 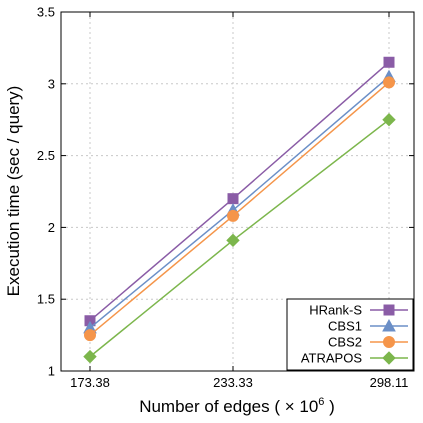 I want to click on legend-label: CBS1, so click(x=345, y=326).